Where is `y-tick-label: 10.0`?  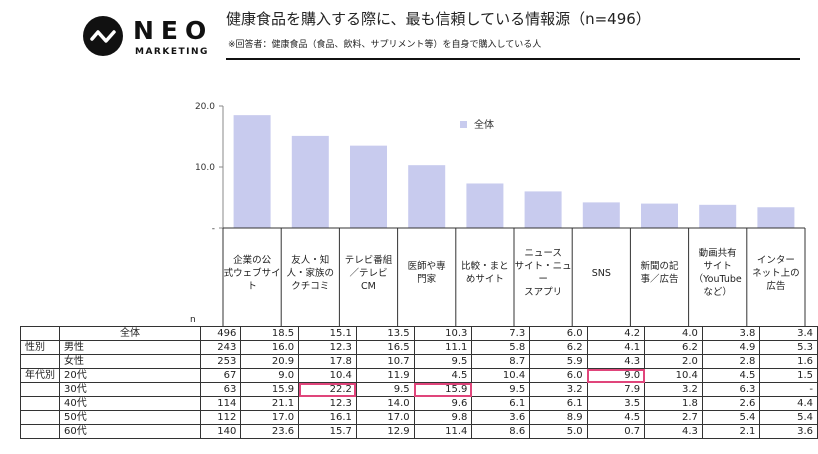 y-tick-label: 10.0 is located at coordinates (205, 168).